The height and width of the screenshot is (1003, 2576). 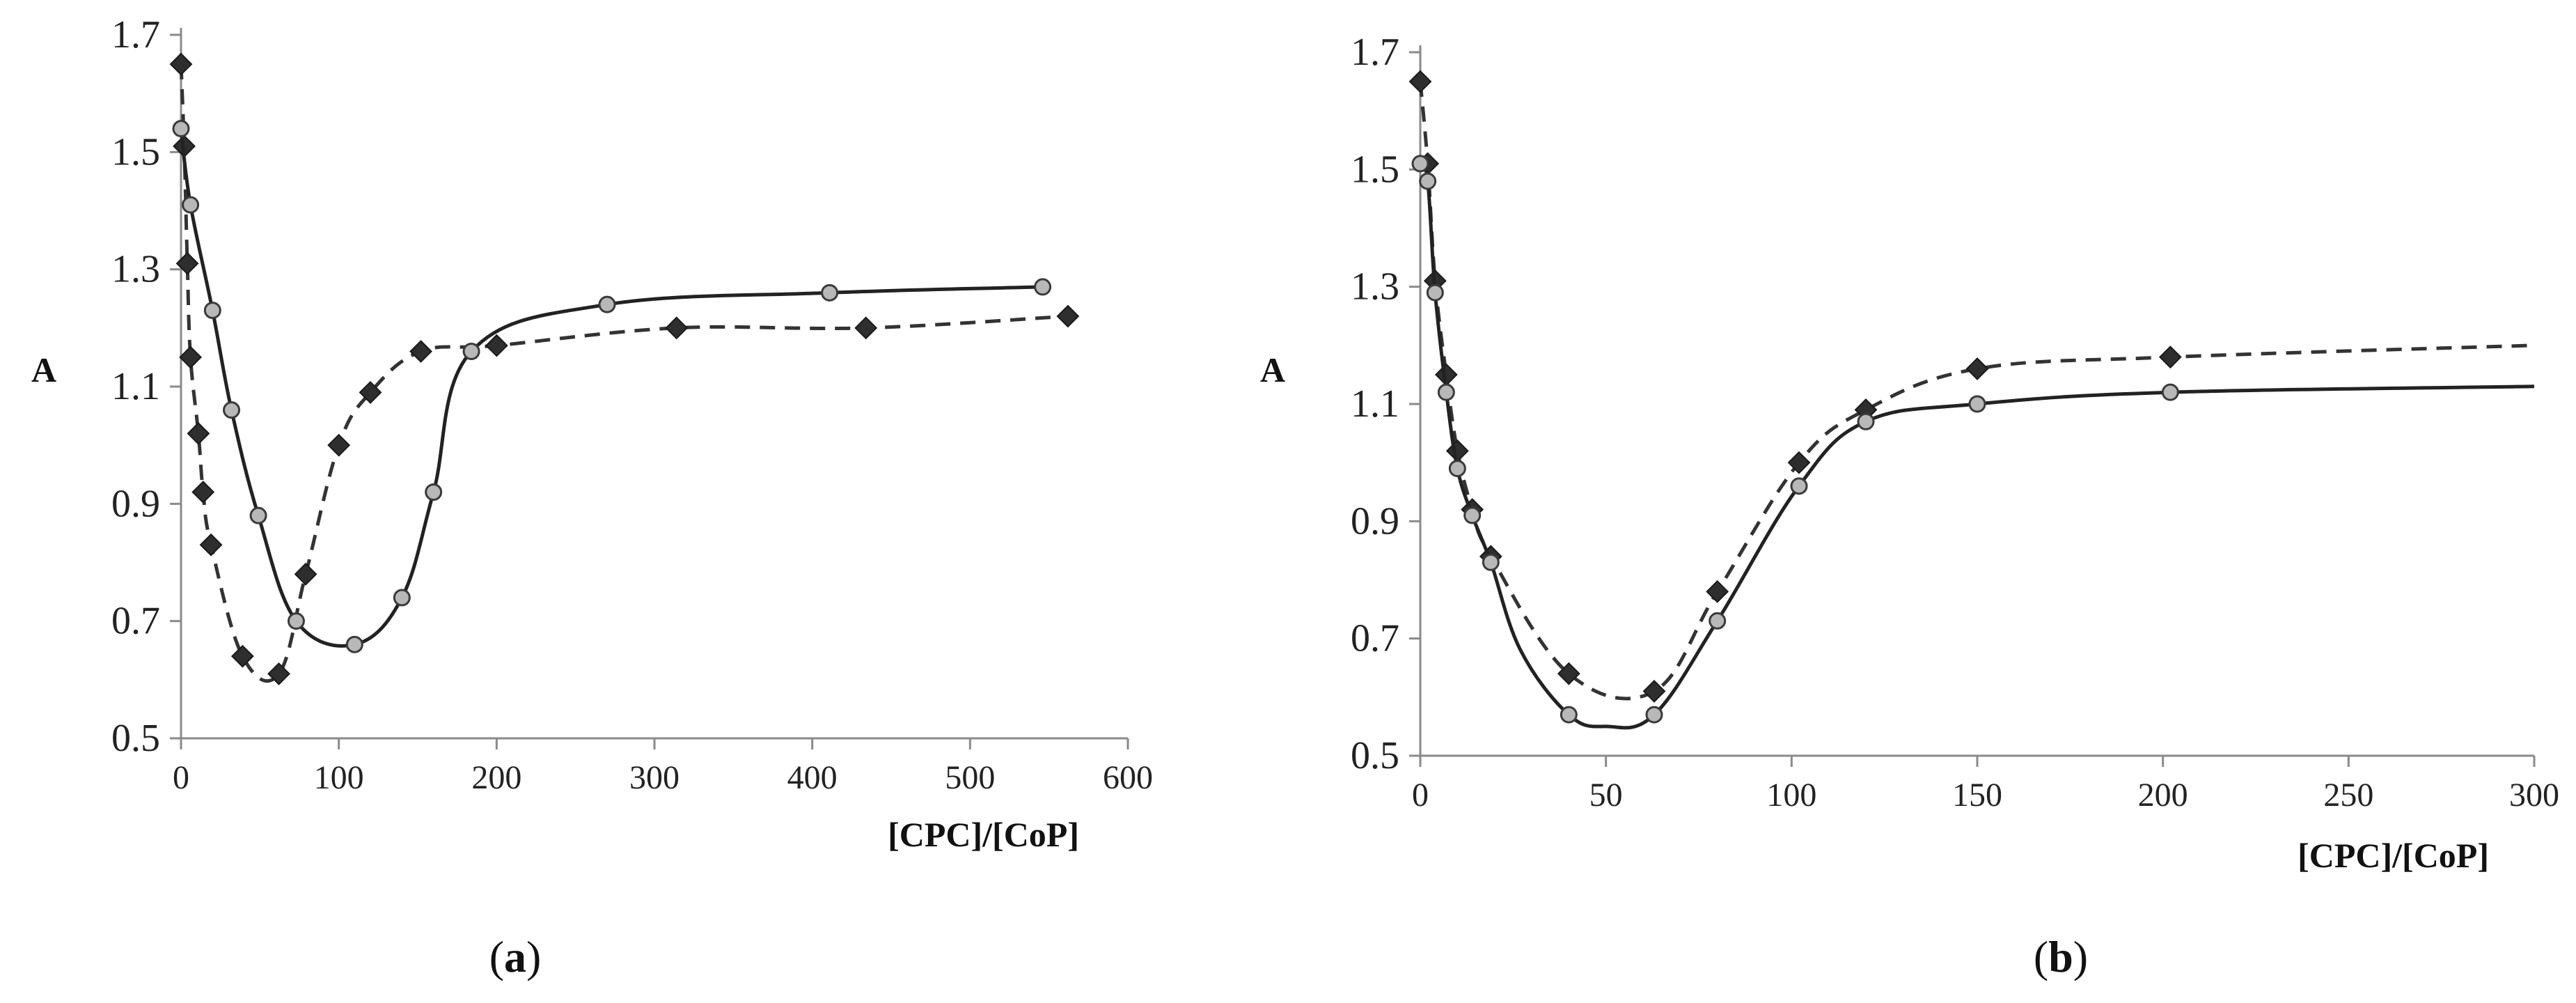 I want to click on x-tick-label: 150, so click(x=1977, y=795).